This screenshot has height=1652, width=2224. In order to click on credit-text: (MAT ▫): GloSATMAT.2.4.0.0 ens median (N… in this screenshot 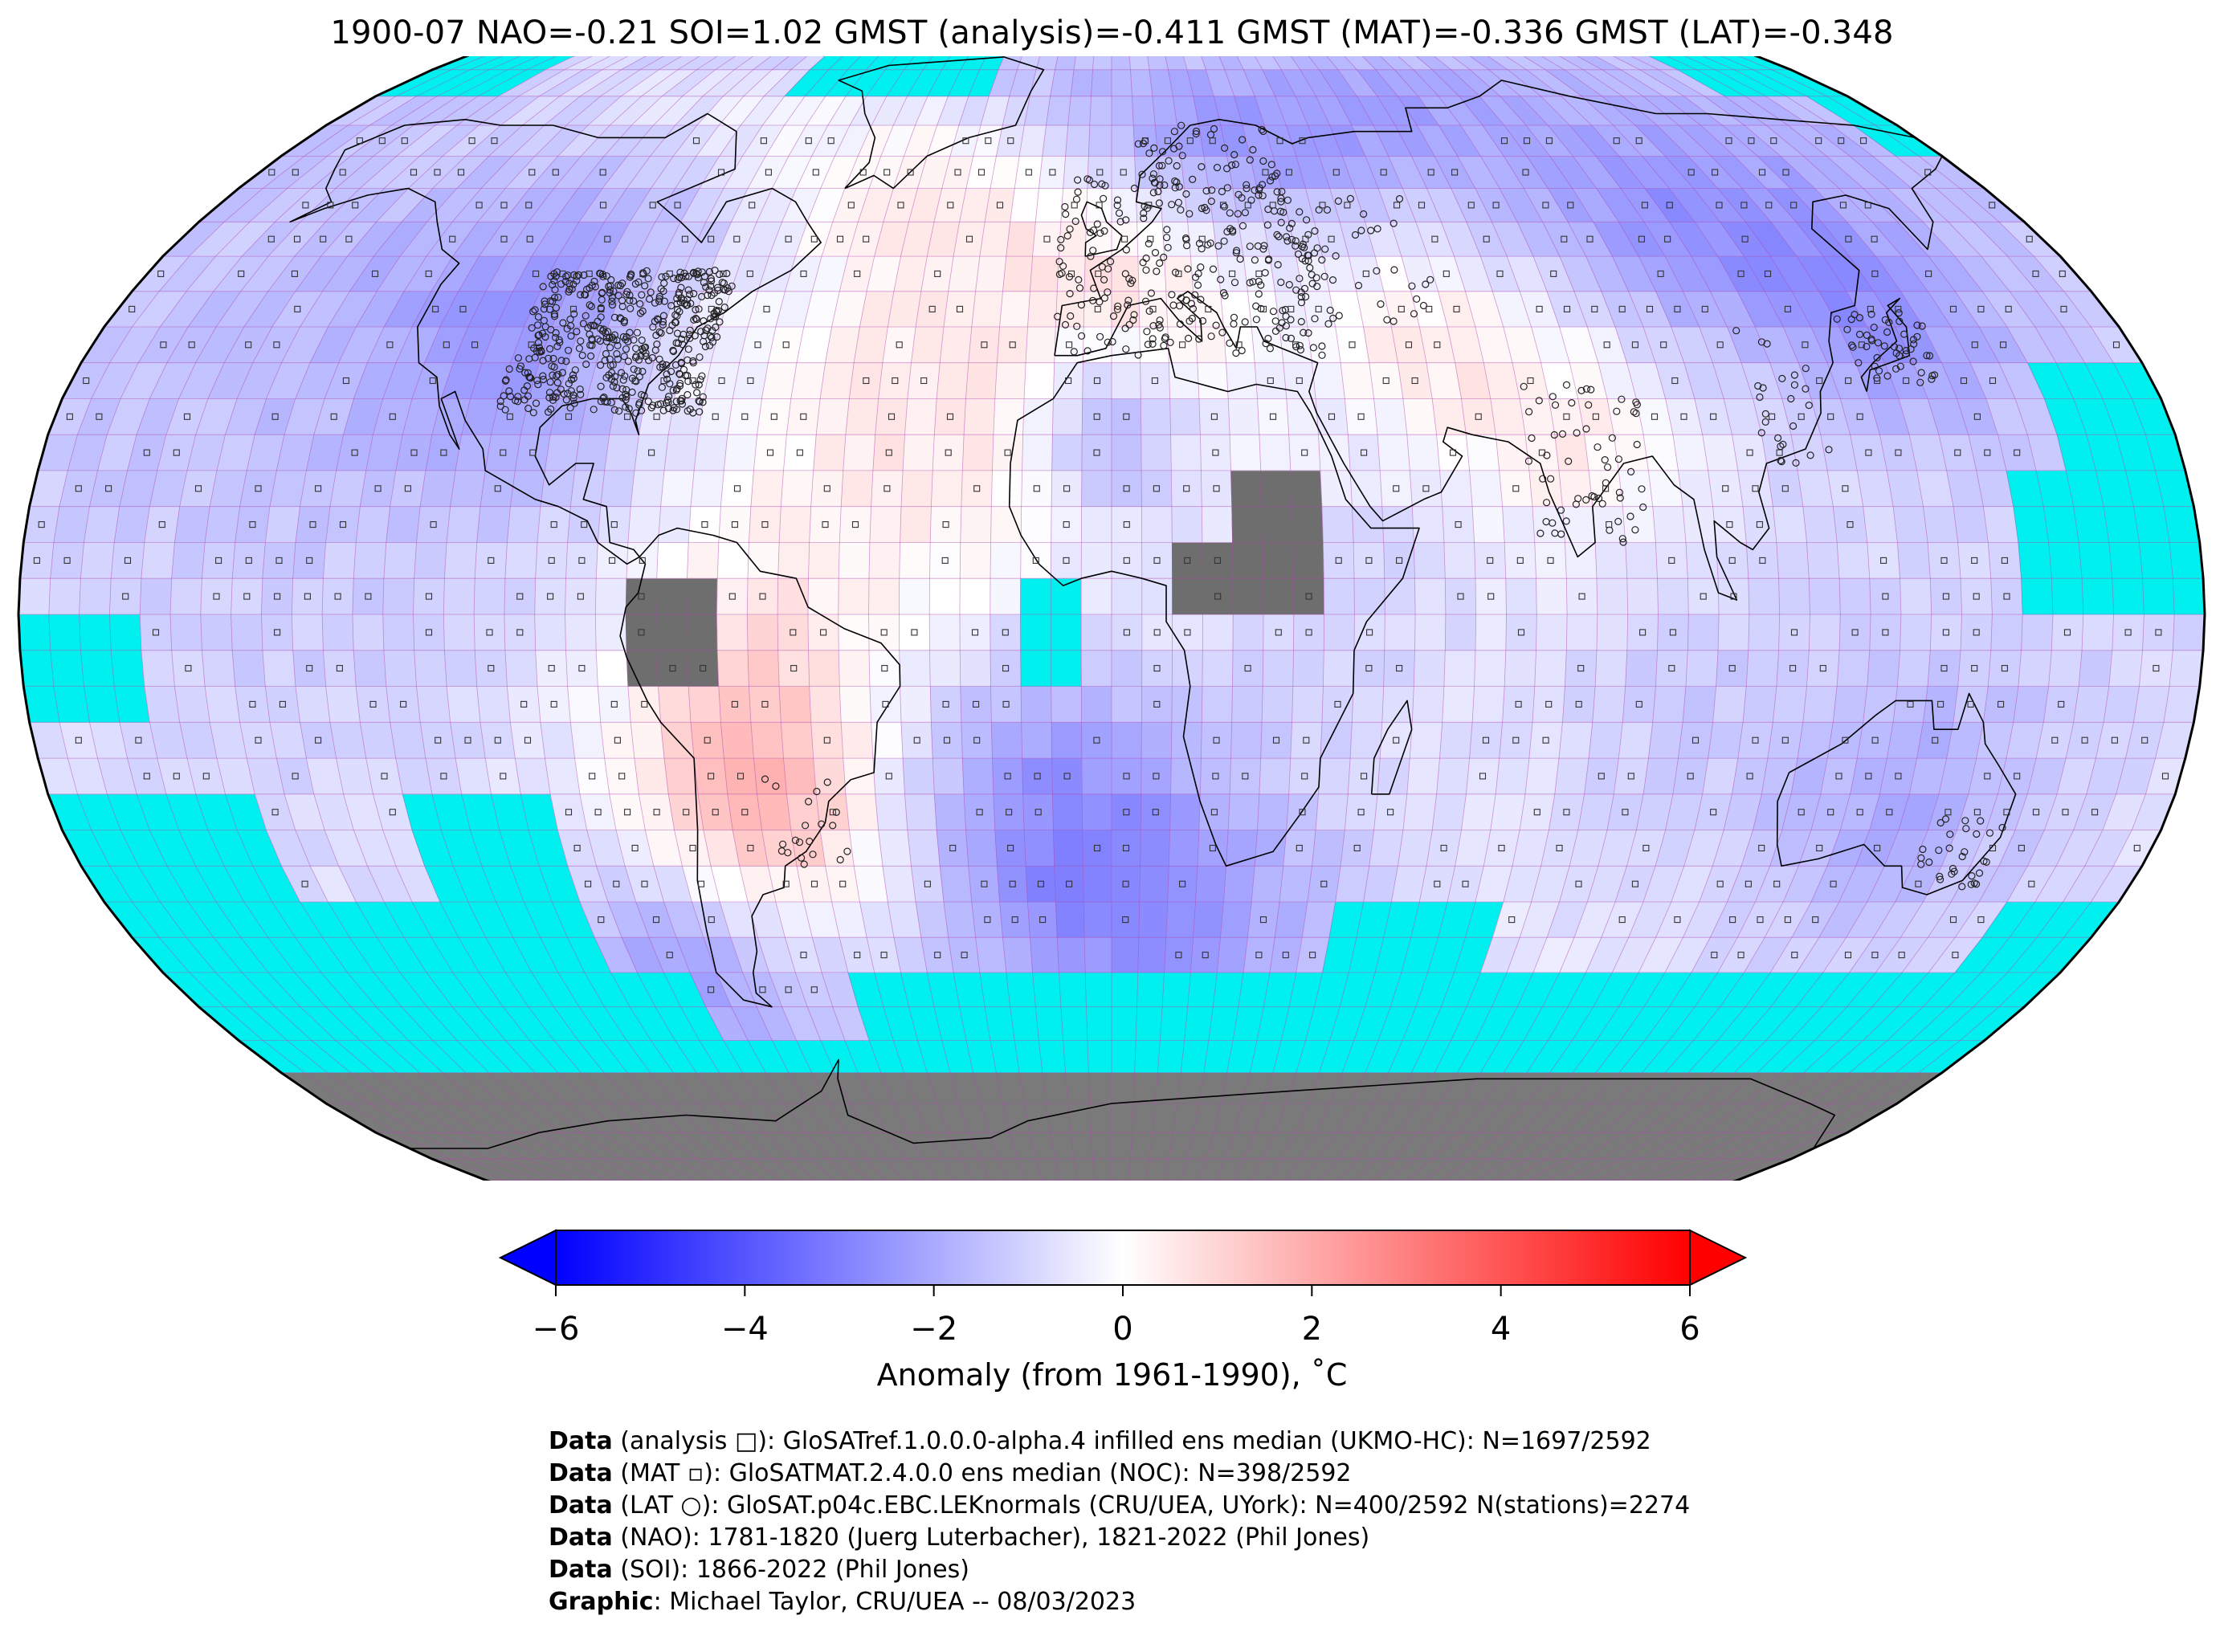, I will do `click(982, 1473)`.